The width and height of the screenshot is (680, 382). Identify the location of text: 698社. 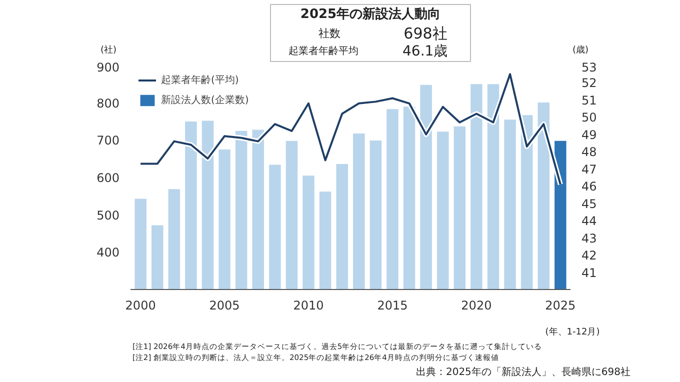
(426, 33).